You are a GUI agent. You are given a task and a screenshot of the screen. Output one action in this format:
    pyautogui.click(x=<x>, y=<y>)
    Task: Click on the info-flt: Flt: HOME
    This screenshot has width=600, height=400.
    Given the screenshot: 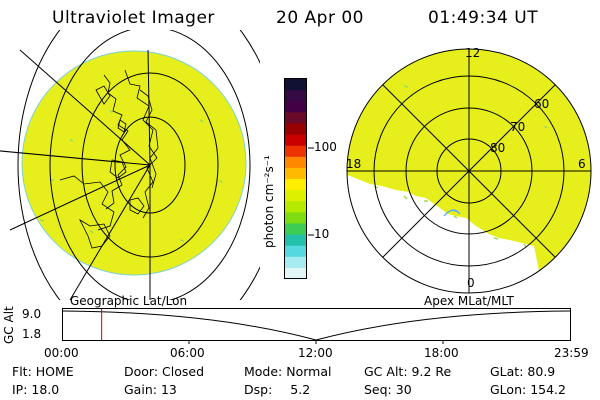 What is the action you would take?
    pyautogui.click(x=43, y=371)
    